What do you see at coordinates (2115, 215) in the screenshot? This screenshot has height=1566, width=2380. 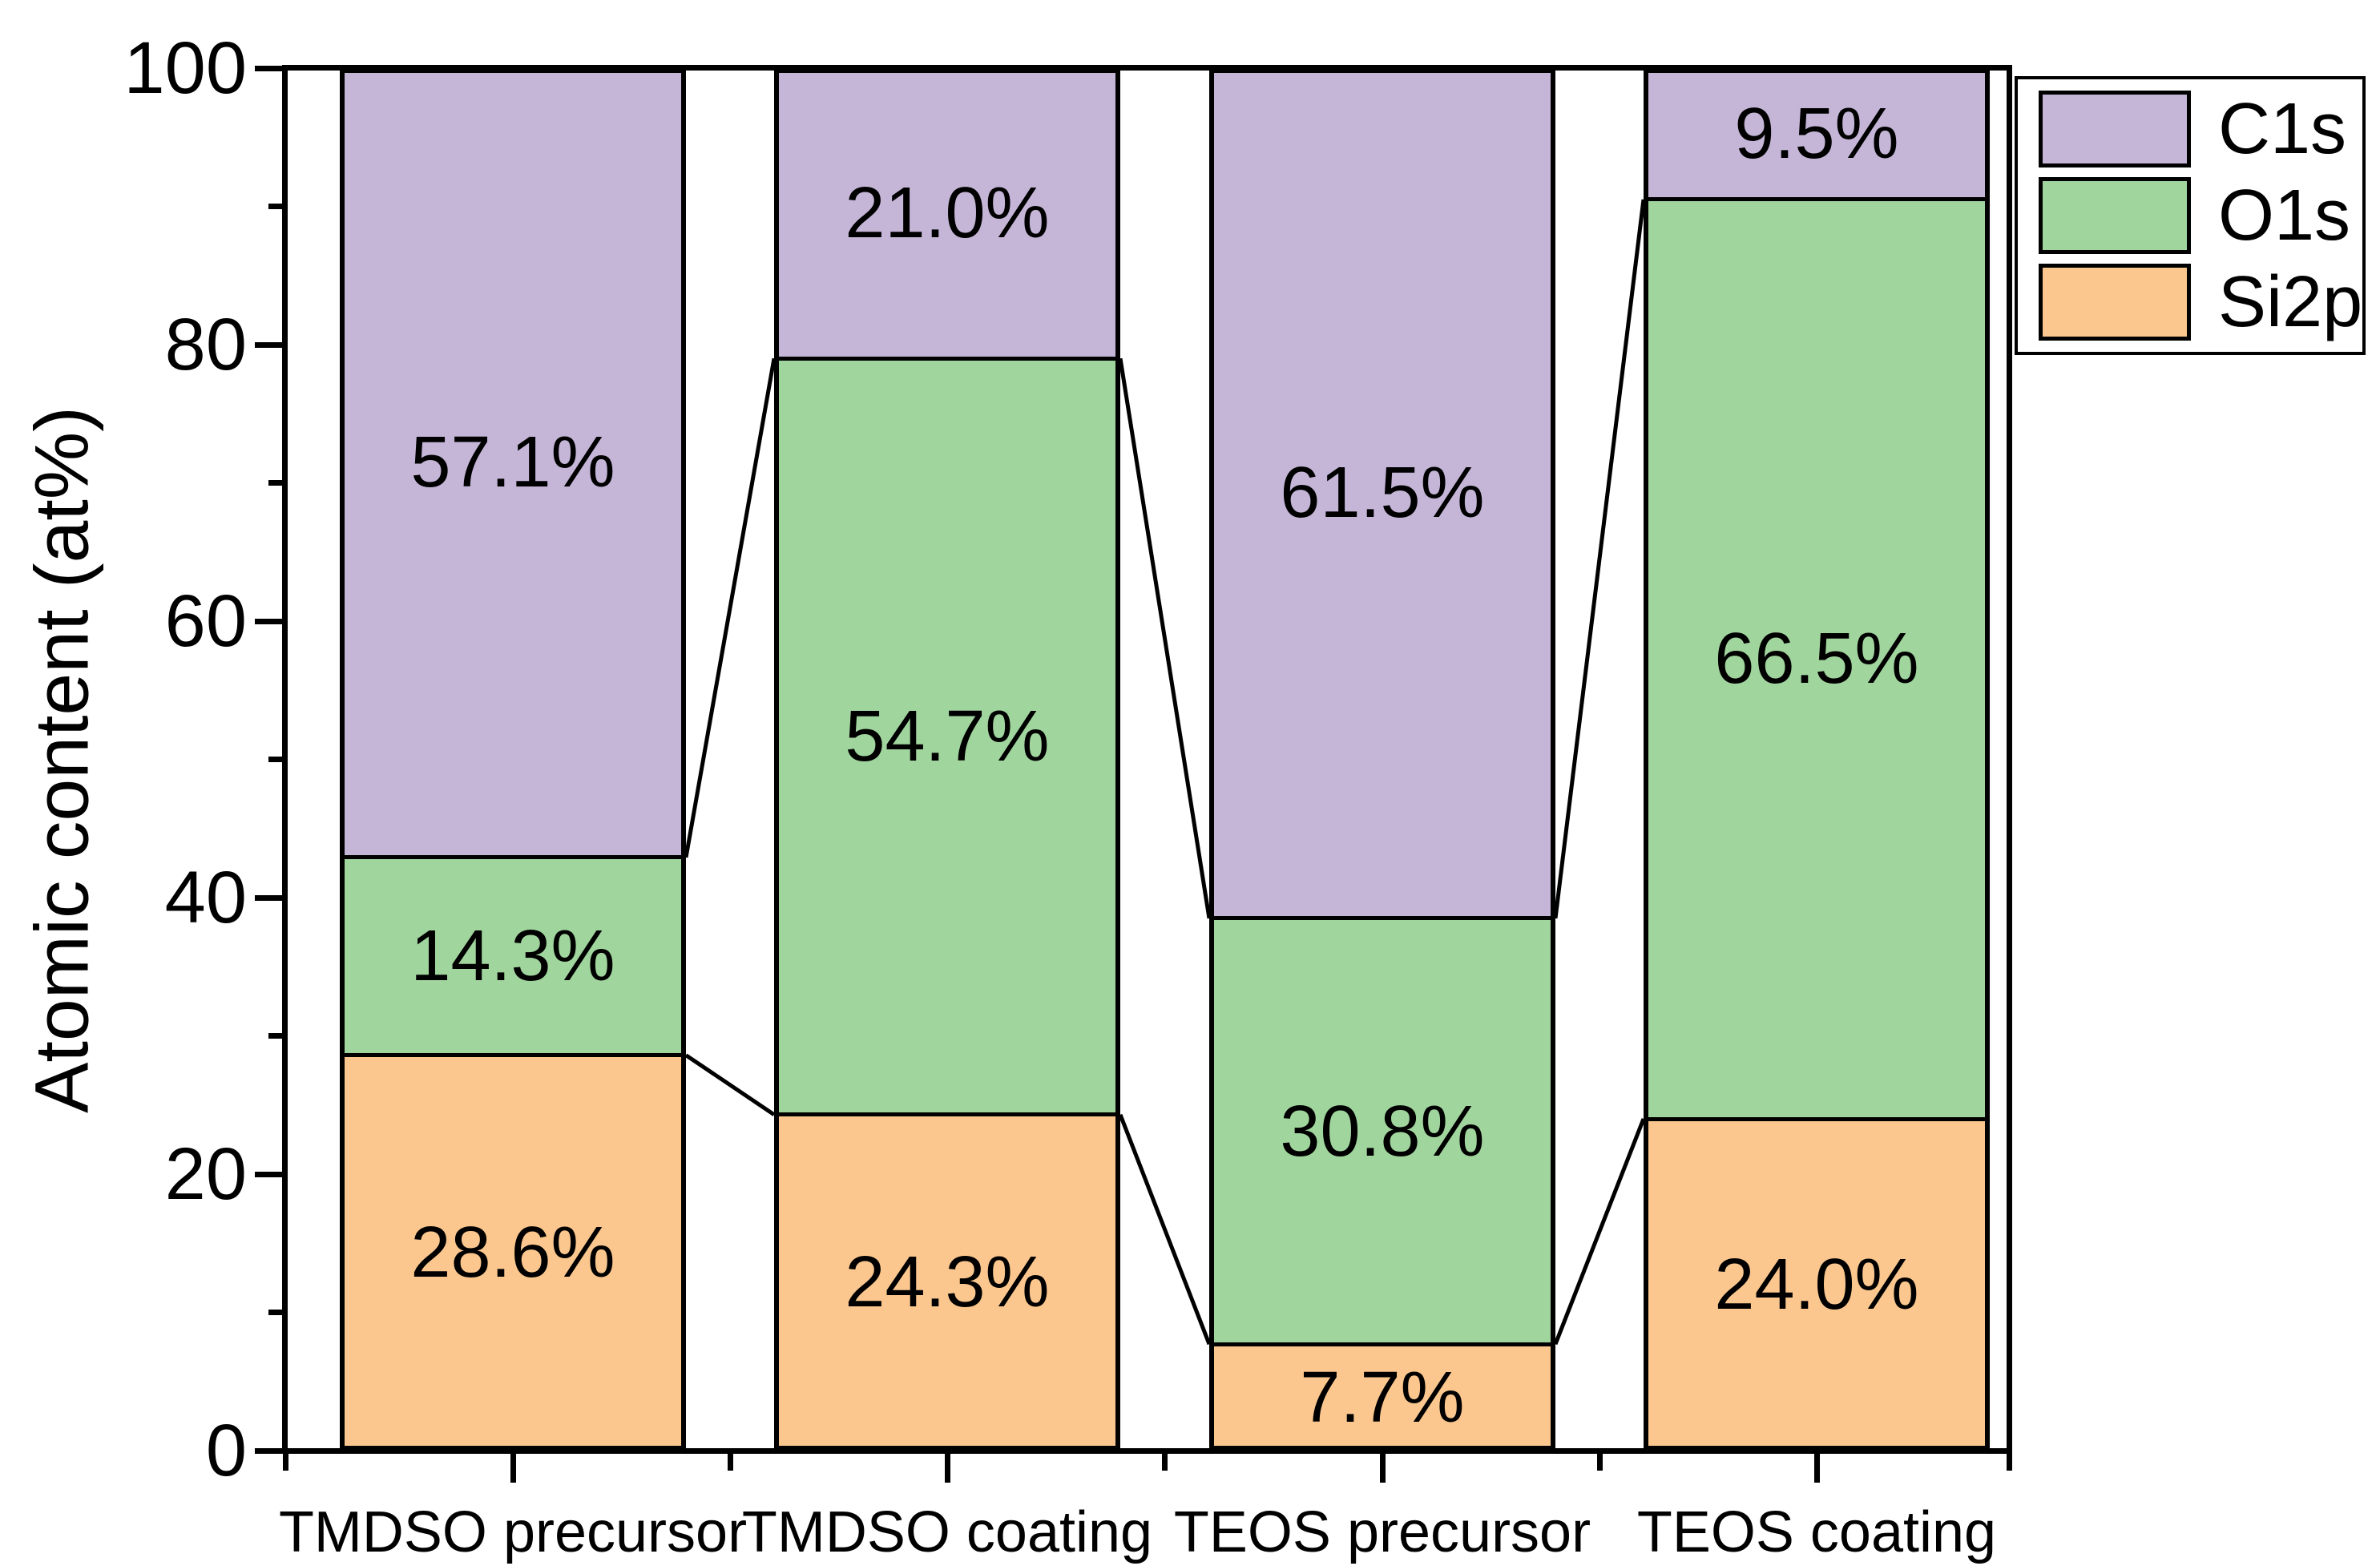 I see `legend-swatch-o1s` at bounding box center [2115, 215].